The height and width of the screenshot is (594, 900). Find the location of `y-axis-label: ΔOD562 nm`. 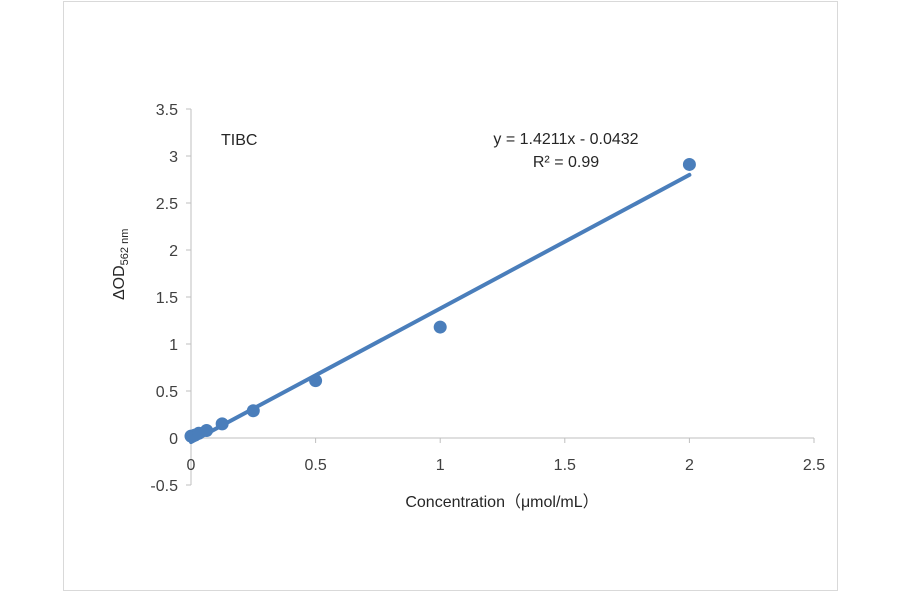

y-axis-label: ΔOD562 nm is located at coordinates (121, 264).